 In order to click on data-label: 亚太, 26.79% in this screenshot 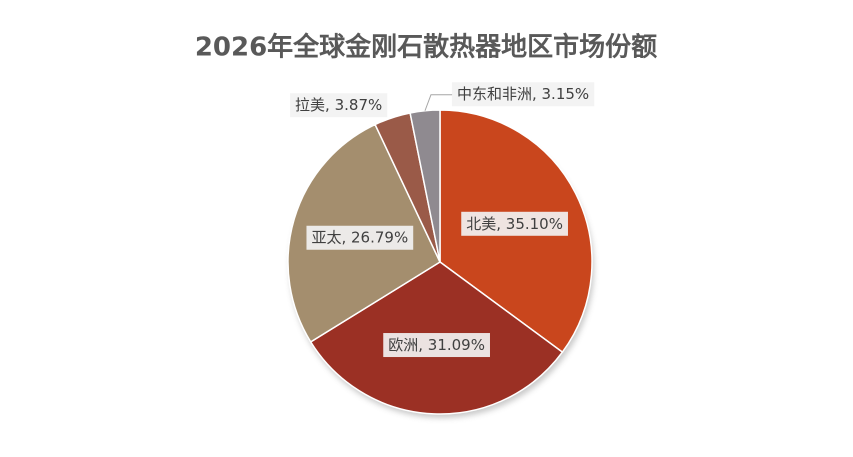, I will do `click(359, 238)`.